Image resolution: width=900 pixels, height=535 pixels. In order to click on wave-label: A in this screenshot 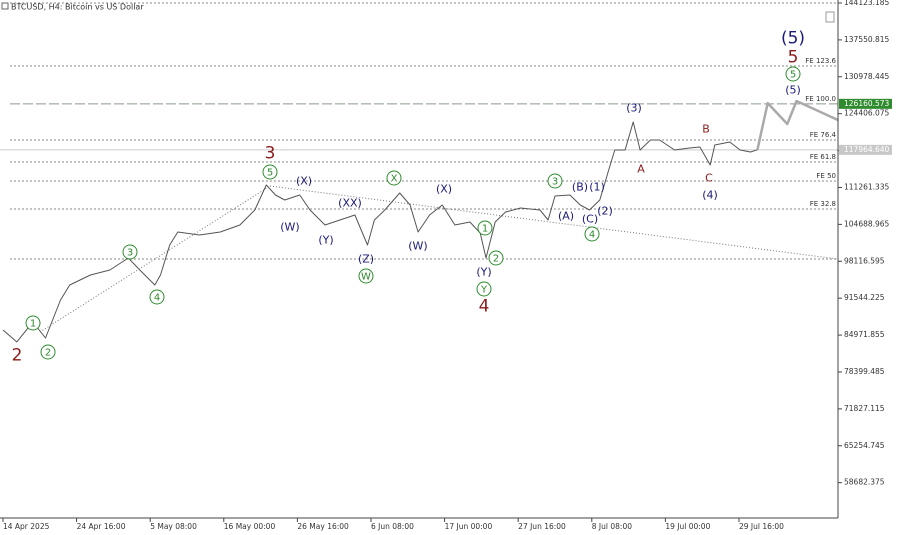, I will do `click(641, 169)`.